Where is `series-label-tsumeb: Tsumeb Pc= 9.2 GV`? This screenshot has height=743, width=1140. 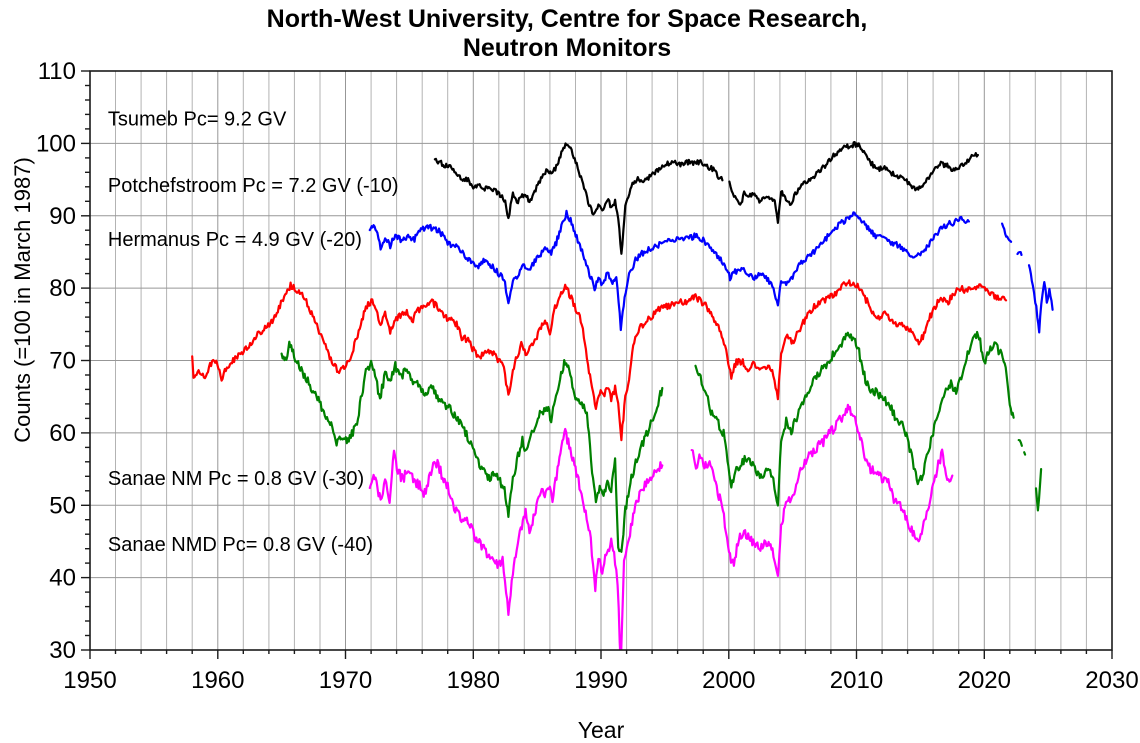 series-label-tsumeb: Tsumeb Pc= 9.2 GV is located at coordinates (197, 119).